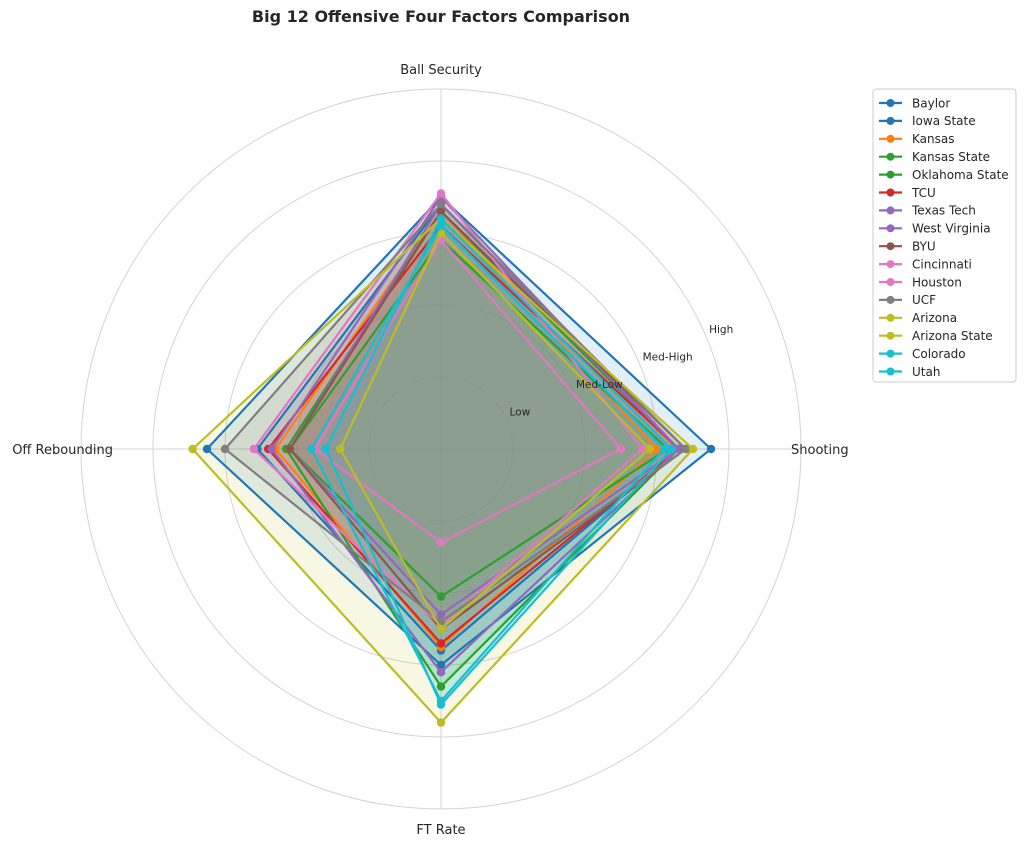 The height and width of the screenshot is (845, 1024). What do you see at coordinates (924, 300) in the screenshot?
I see `legend-label: UCF` at bounding box center [924, 300].